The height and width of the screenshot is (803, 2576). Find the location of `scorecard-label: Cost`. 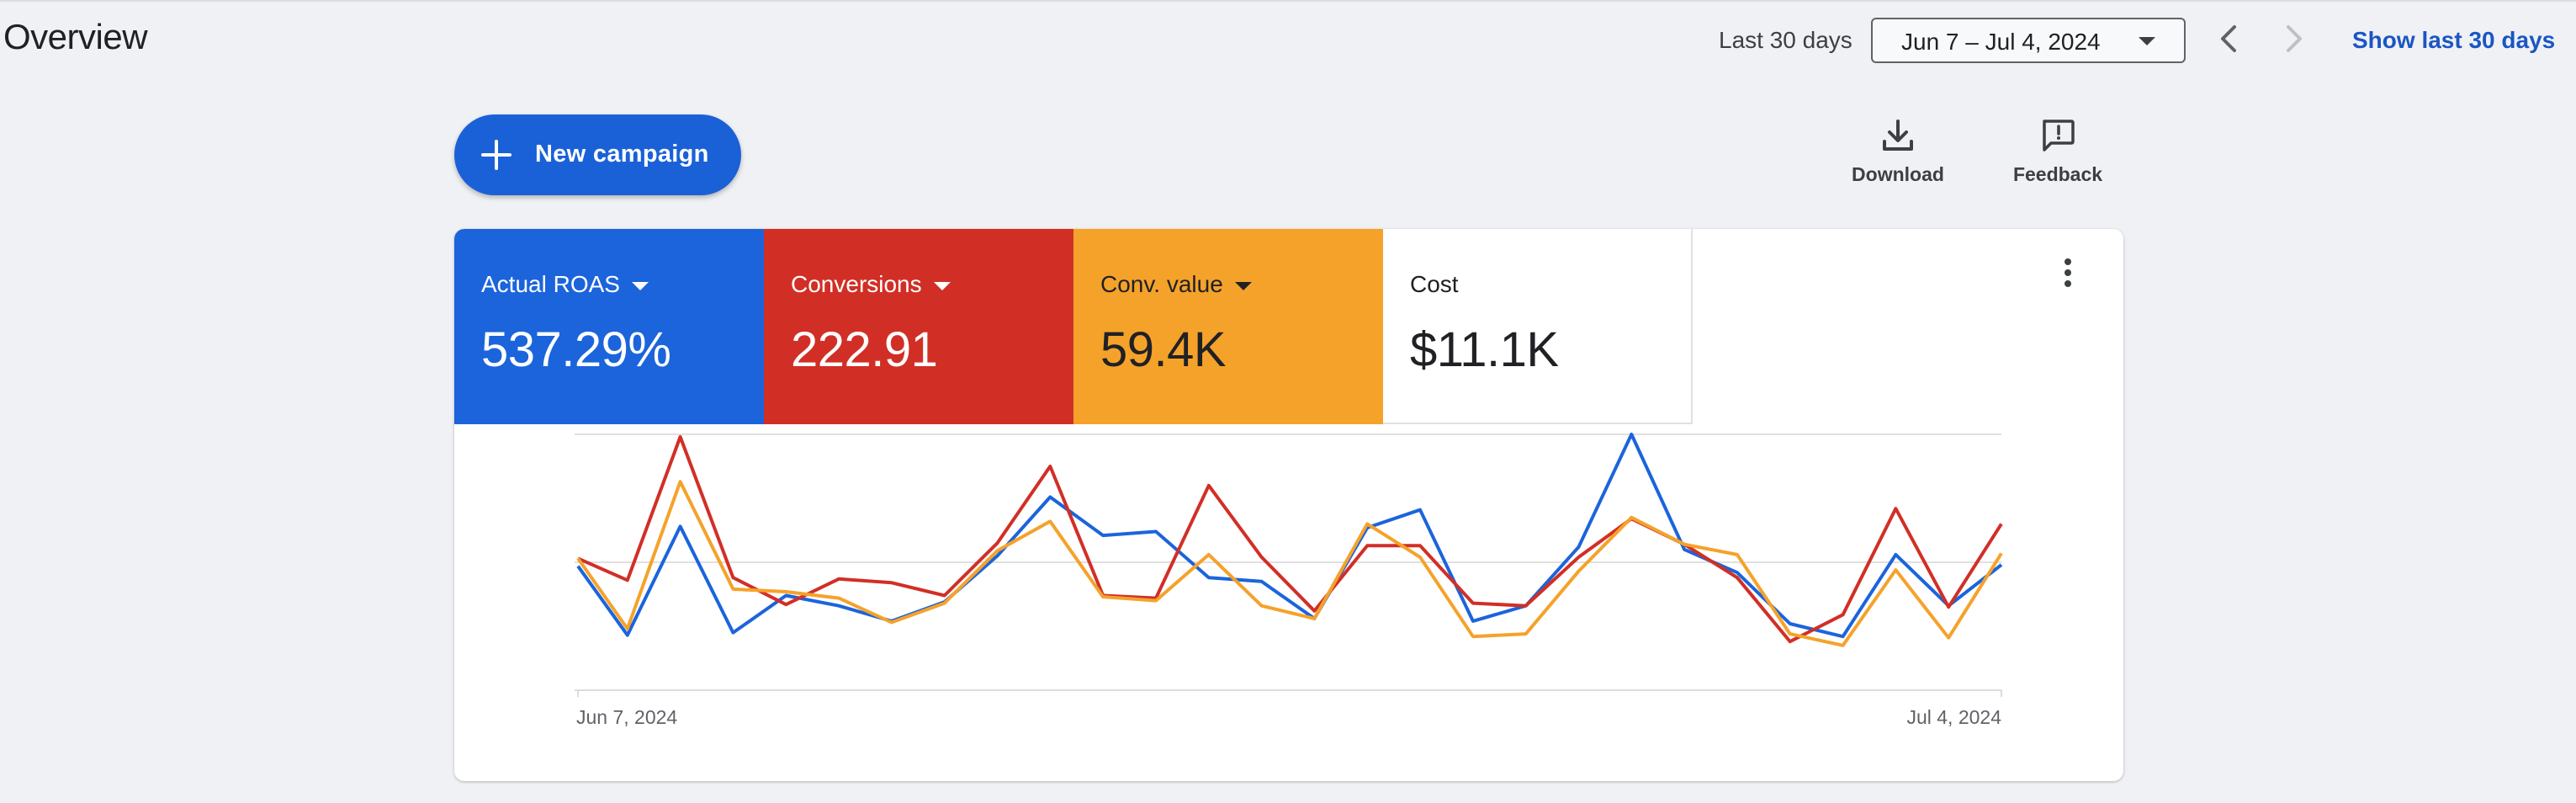

scorecard-label: Cost is located at coordinates (1434, 284).